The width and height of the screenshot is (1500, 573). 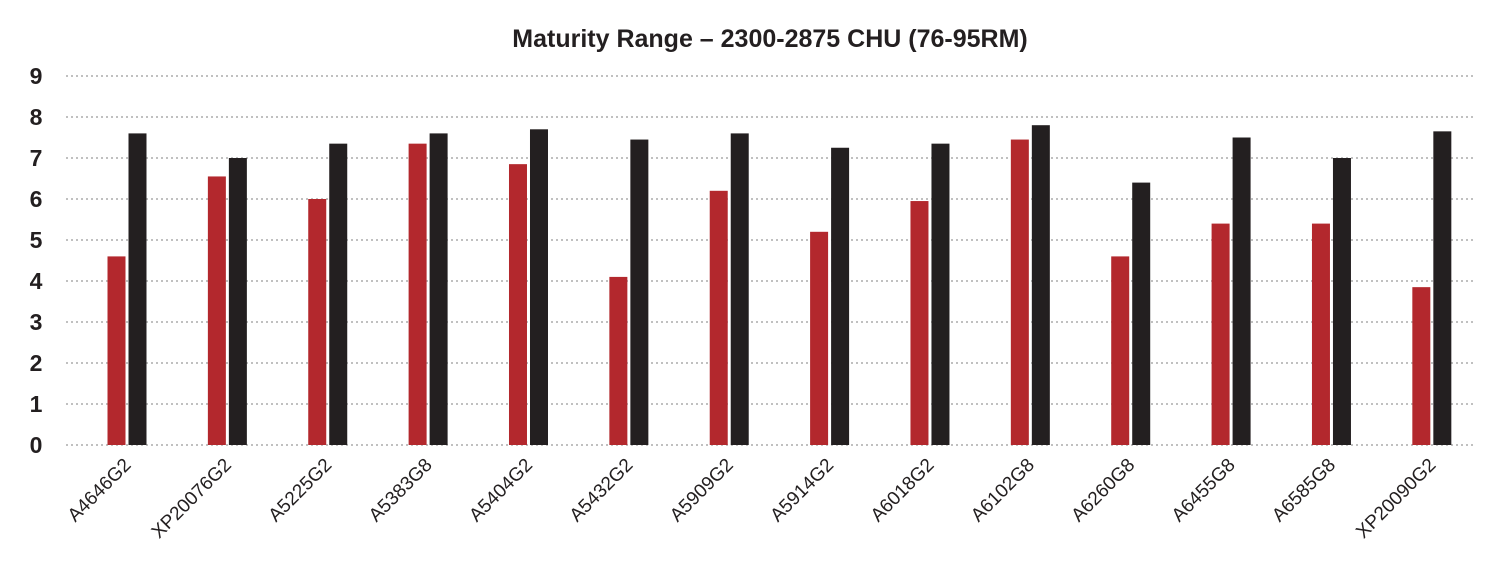 I want to click on y-tick-label: 8, so click(x=36, y=117).